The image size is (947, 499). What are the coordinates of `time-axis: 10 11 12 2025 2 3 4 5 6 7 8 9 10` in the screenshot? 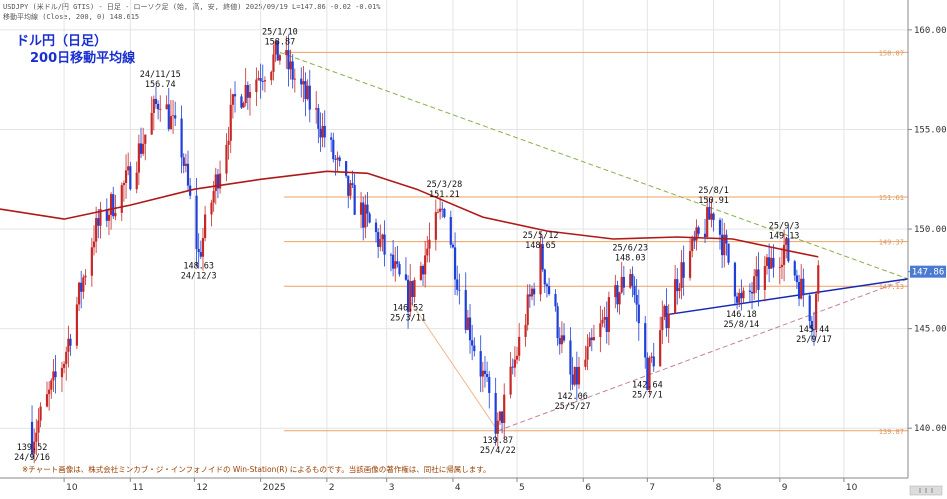 It's located at (460, 485).